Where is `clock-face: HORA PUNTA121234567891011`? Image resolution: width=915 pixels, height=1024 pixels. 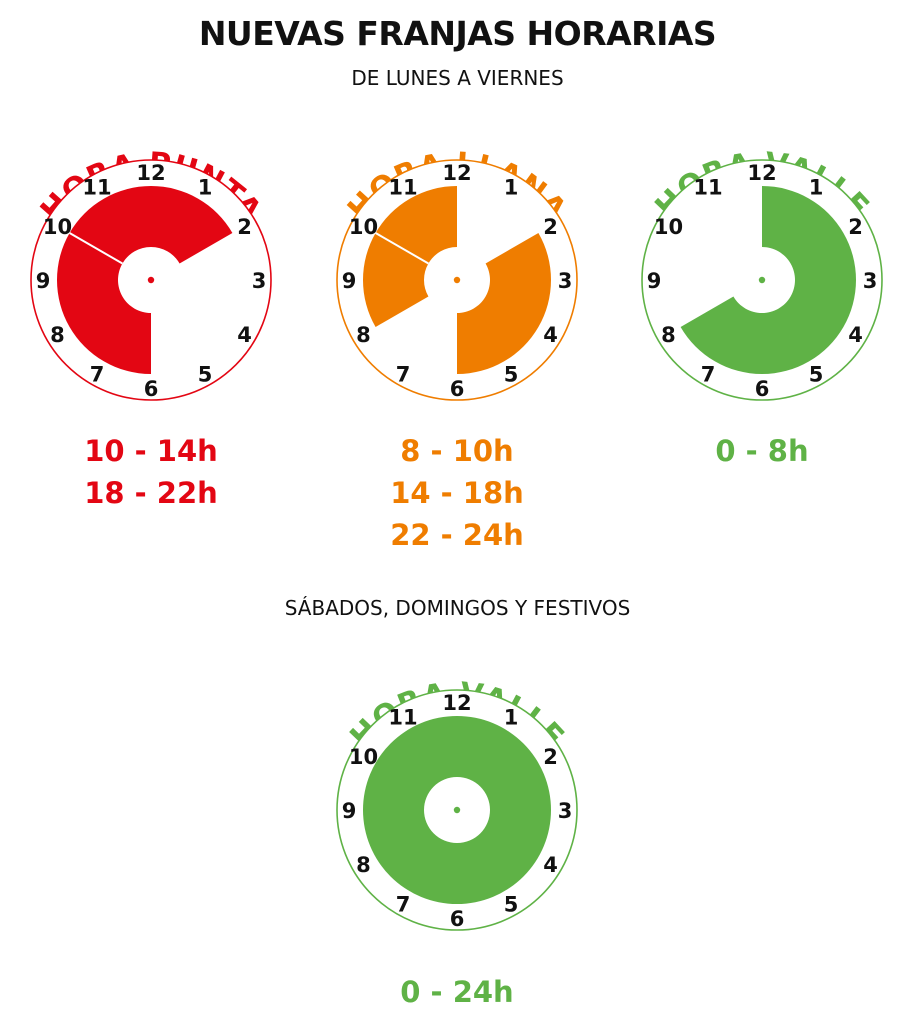
clock-face: HORA PUNTA121234567891011 is located at coordinates (151, 273).